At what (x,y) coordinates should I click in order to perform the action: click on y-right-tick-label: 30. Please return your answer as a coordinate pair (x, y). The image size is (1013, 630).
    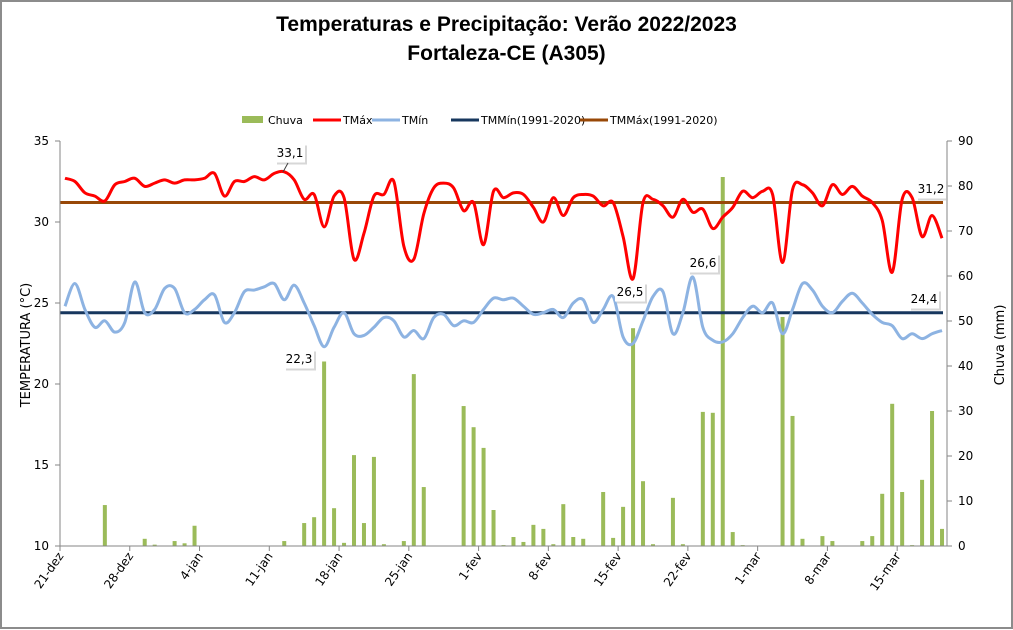
    Looking at the image, I should click on (965, 411).